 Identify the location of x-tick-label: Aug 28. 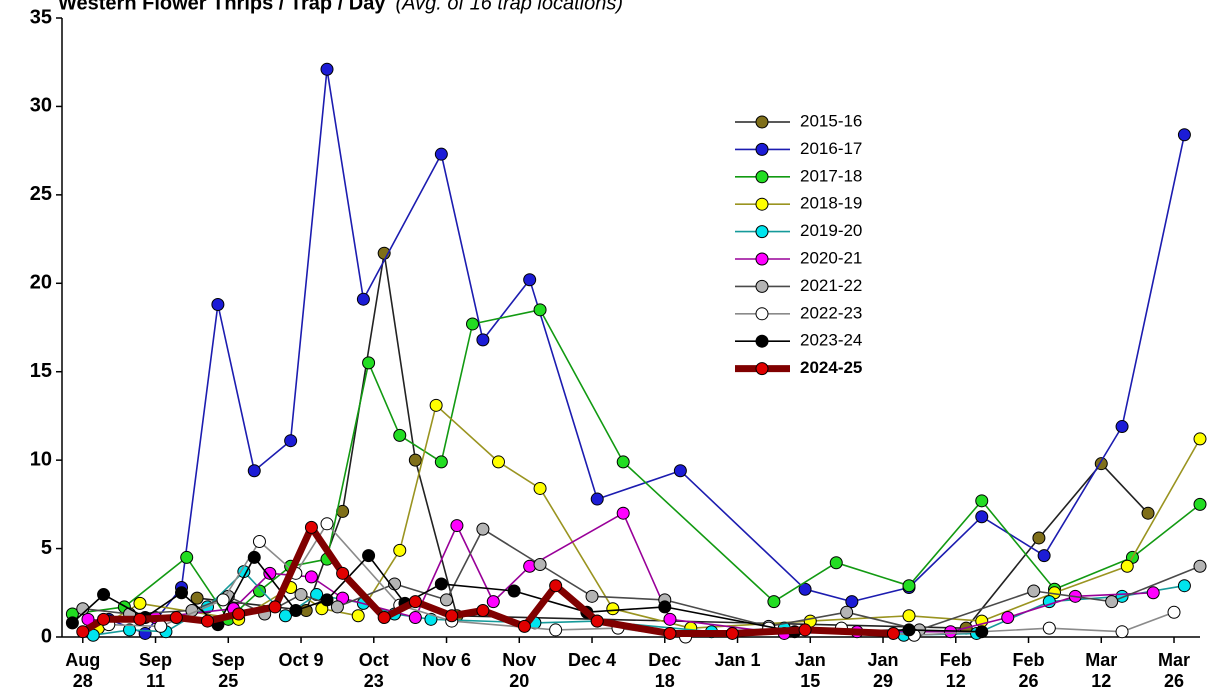
(83, 670).